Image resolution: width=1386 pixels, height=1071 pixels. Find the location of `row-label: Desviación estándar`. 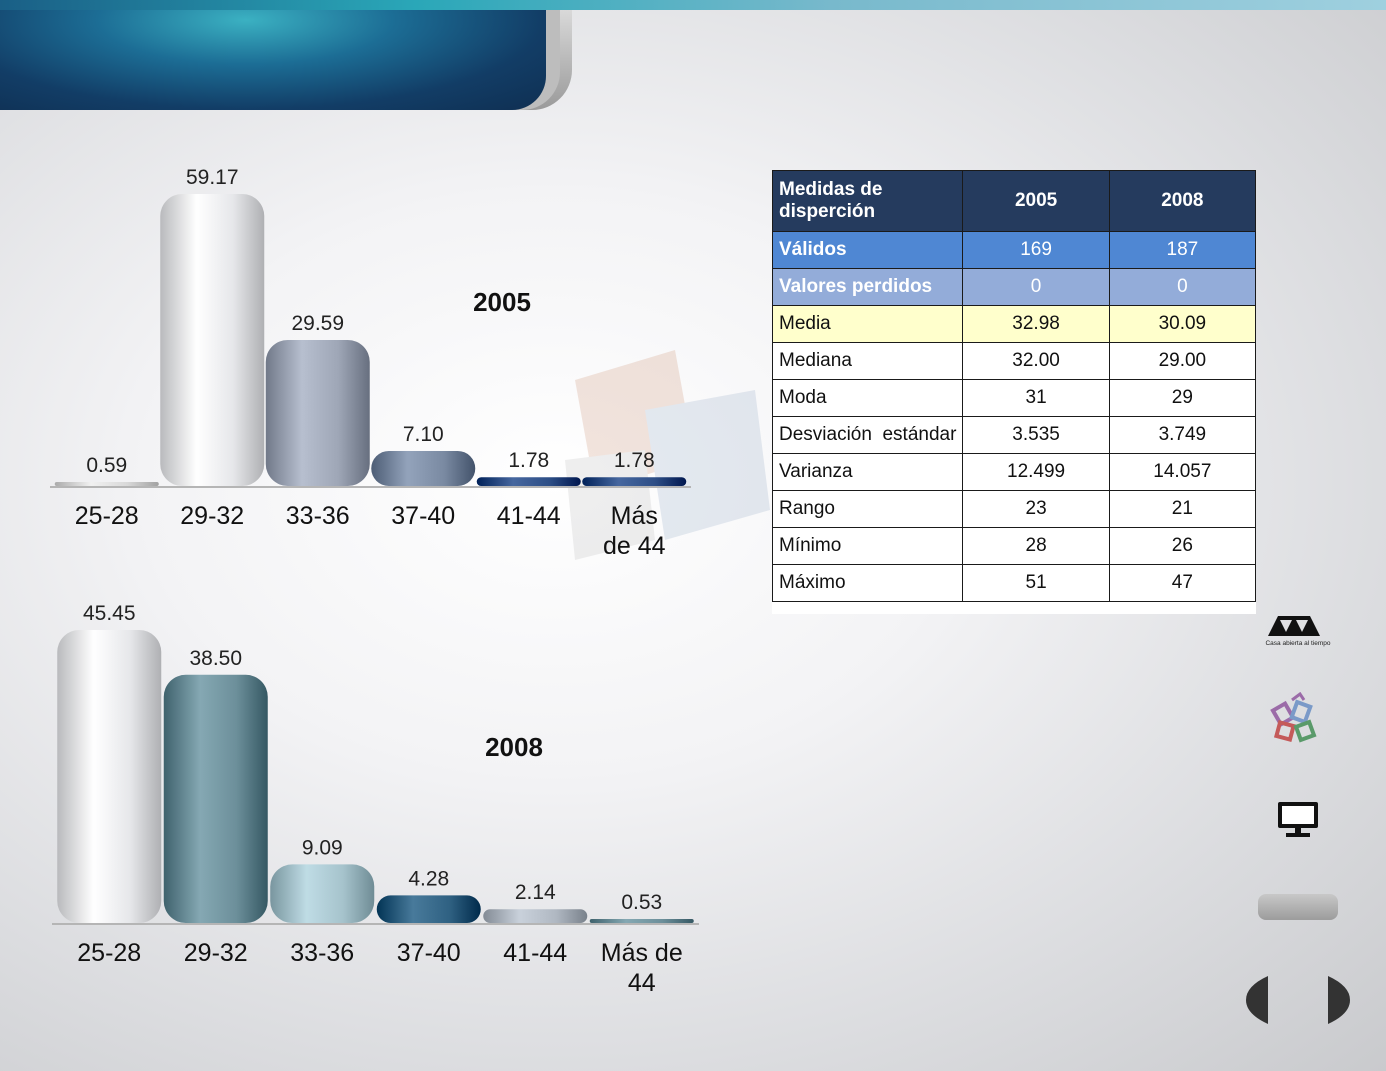

row-label: Desviación estándar is located at coordinates (867, 435).